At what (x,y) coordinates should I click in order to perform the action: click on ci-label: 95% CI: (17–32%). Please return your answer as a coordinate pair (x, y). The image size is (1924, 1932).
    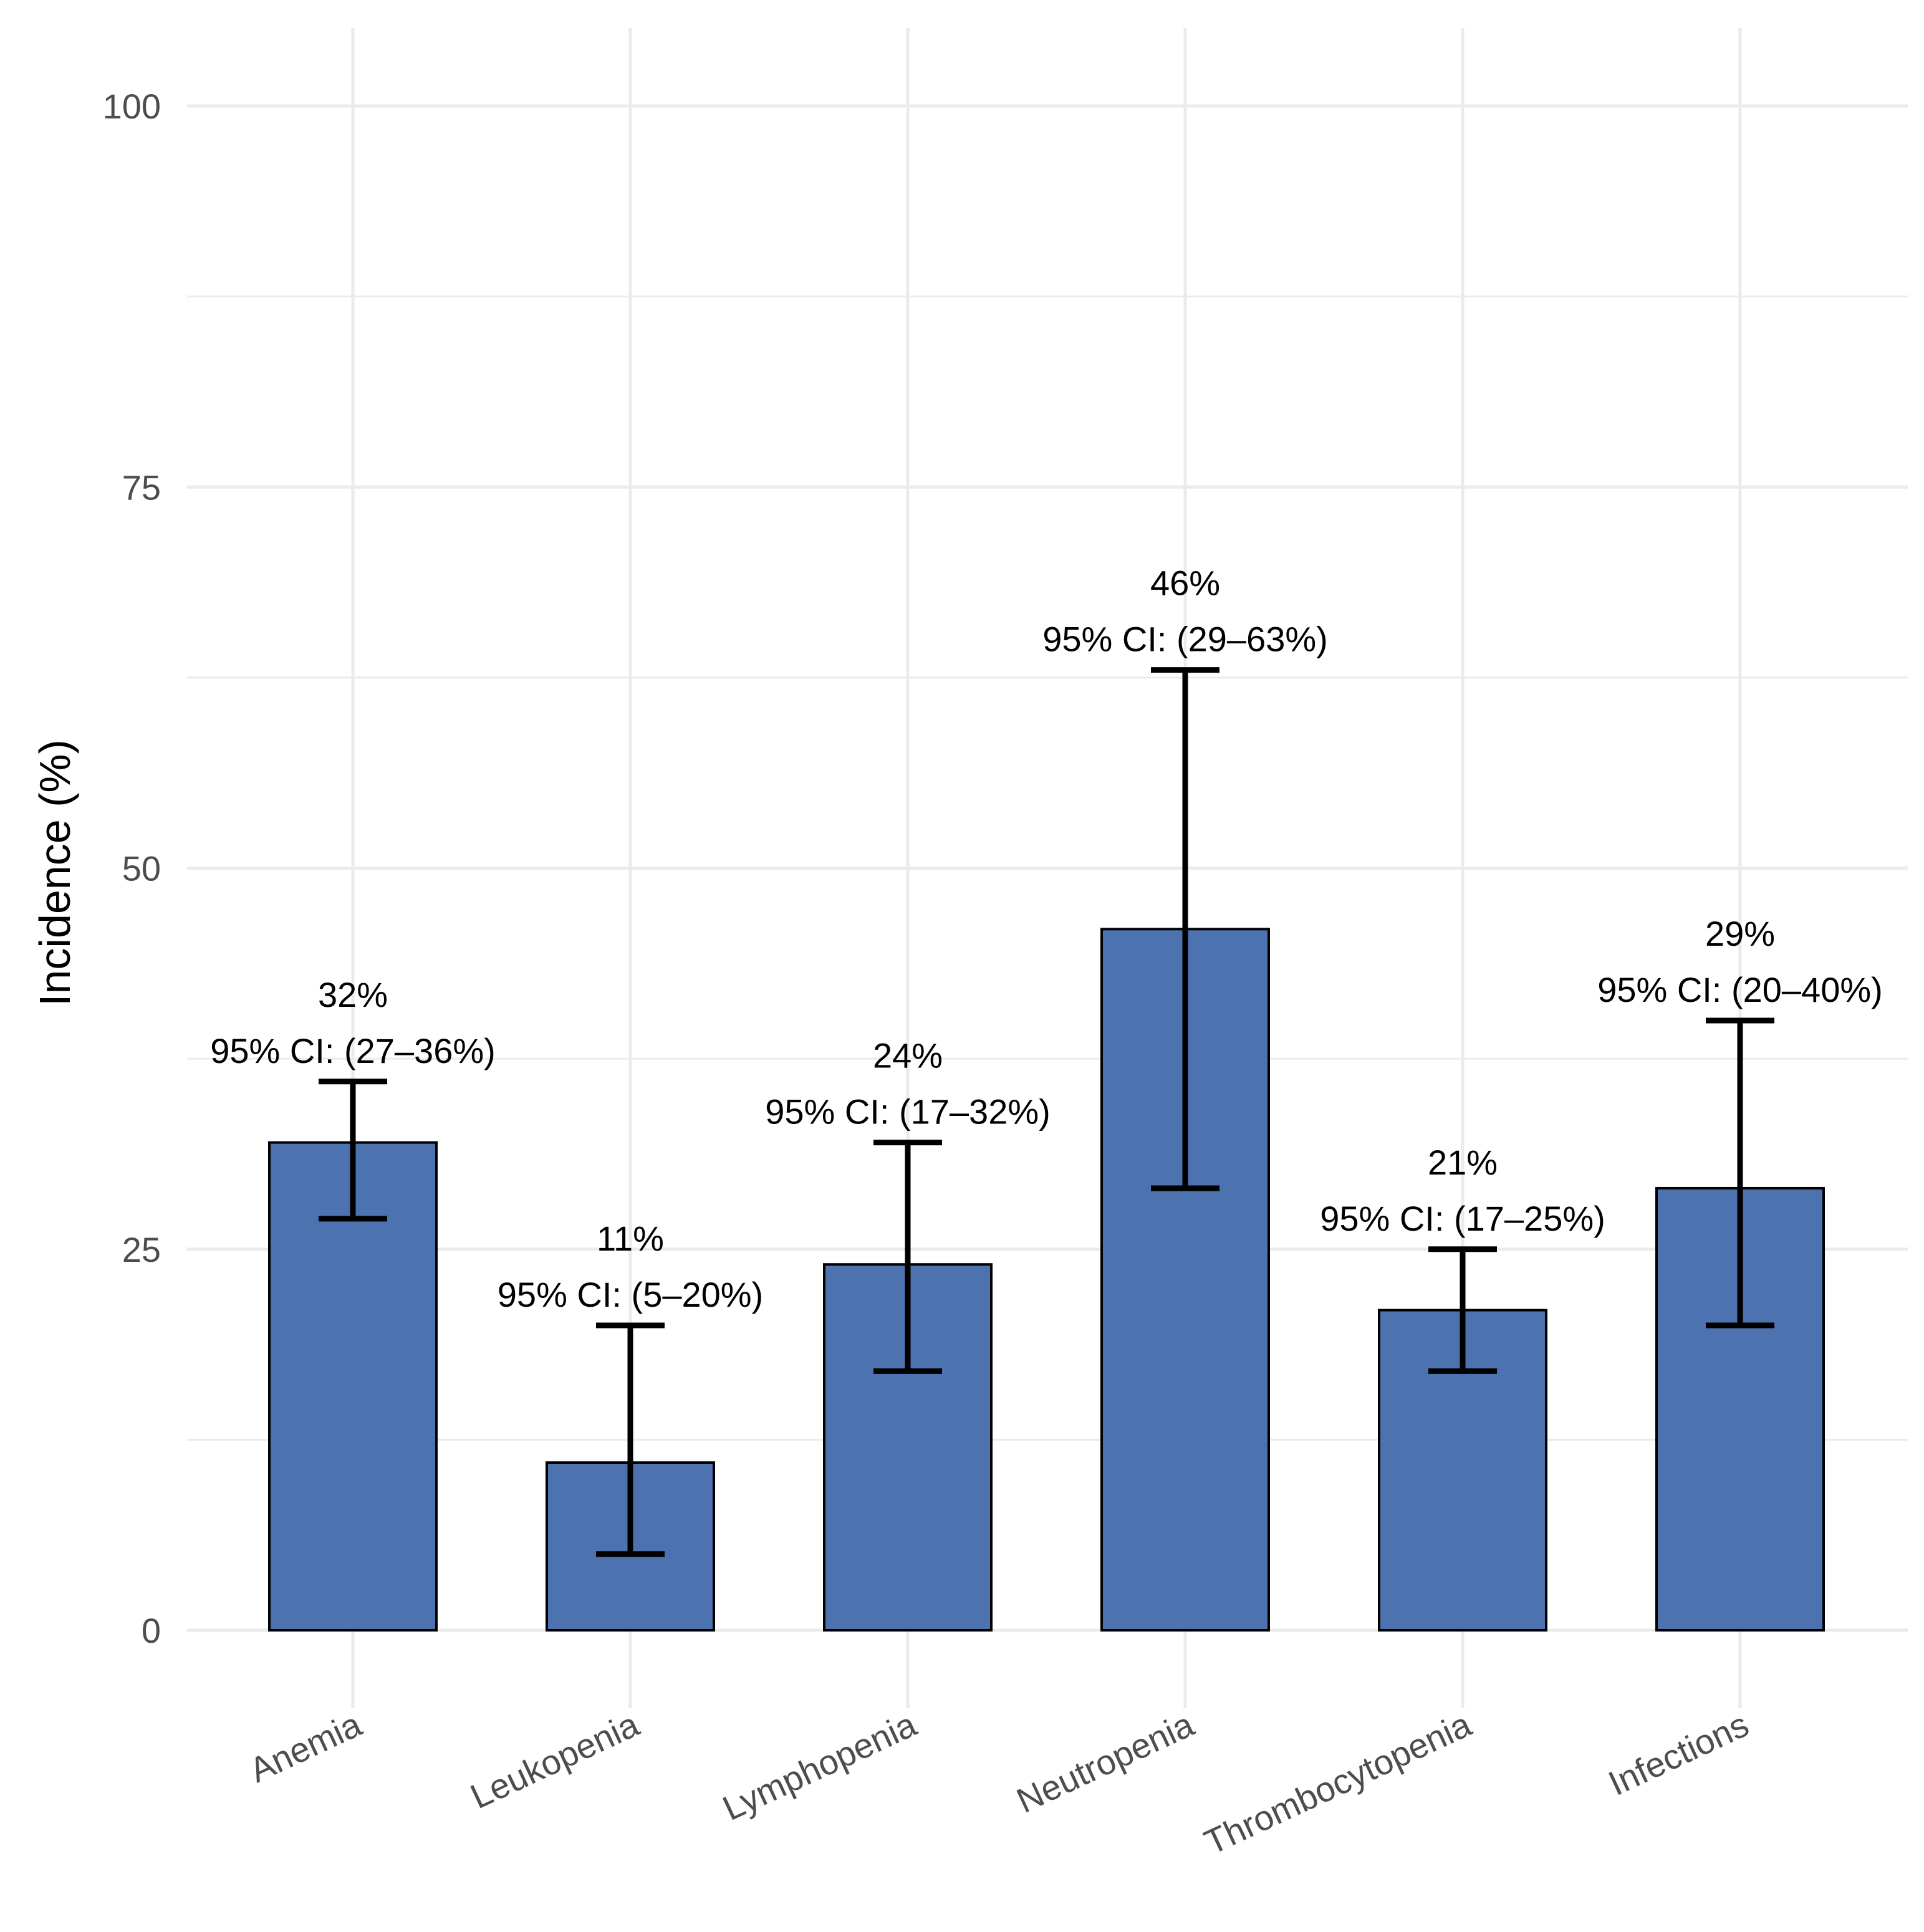
    Looking at the image, I should click on (908, 1112).